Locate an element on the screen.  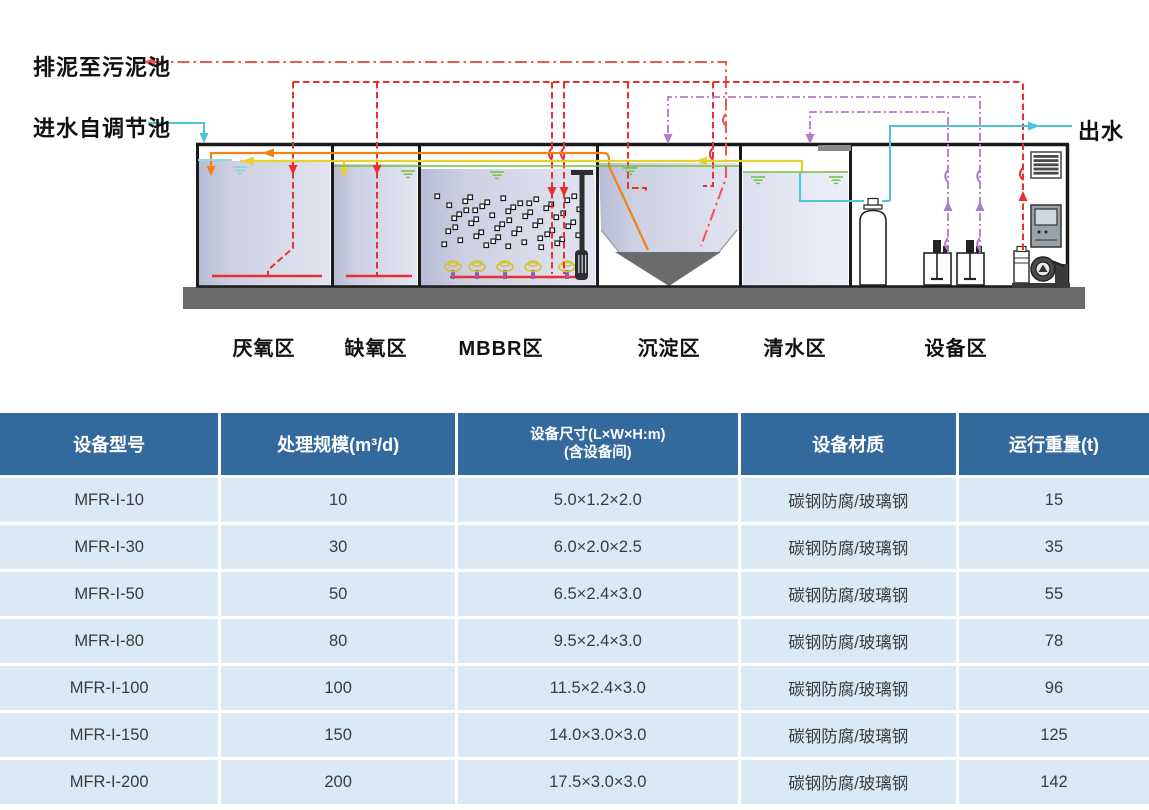
table-row: MFR-I-100 100 11.5×2.4×3.0 碳钢防腐/玻璃钢 96 is located at coordinates (574, 688).